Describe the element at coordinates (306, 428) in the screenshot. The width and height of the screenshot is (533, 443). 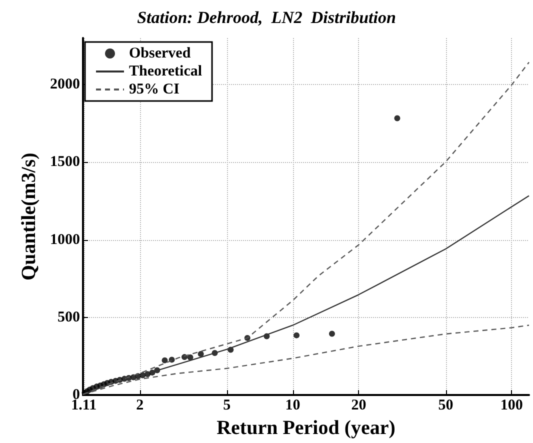
I see `x-axis-title: Return Period (year)` at that location.